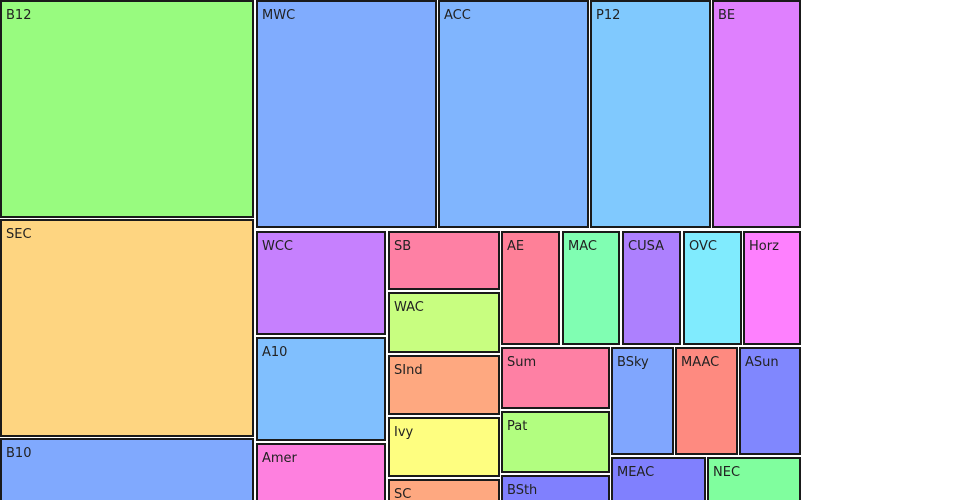 Image resolution: width=960 pixels, height=500 pixels. I want to click on treemap-tile-be: BE, so click(756, 114).